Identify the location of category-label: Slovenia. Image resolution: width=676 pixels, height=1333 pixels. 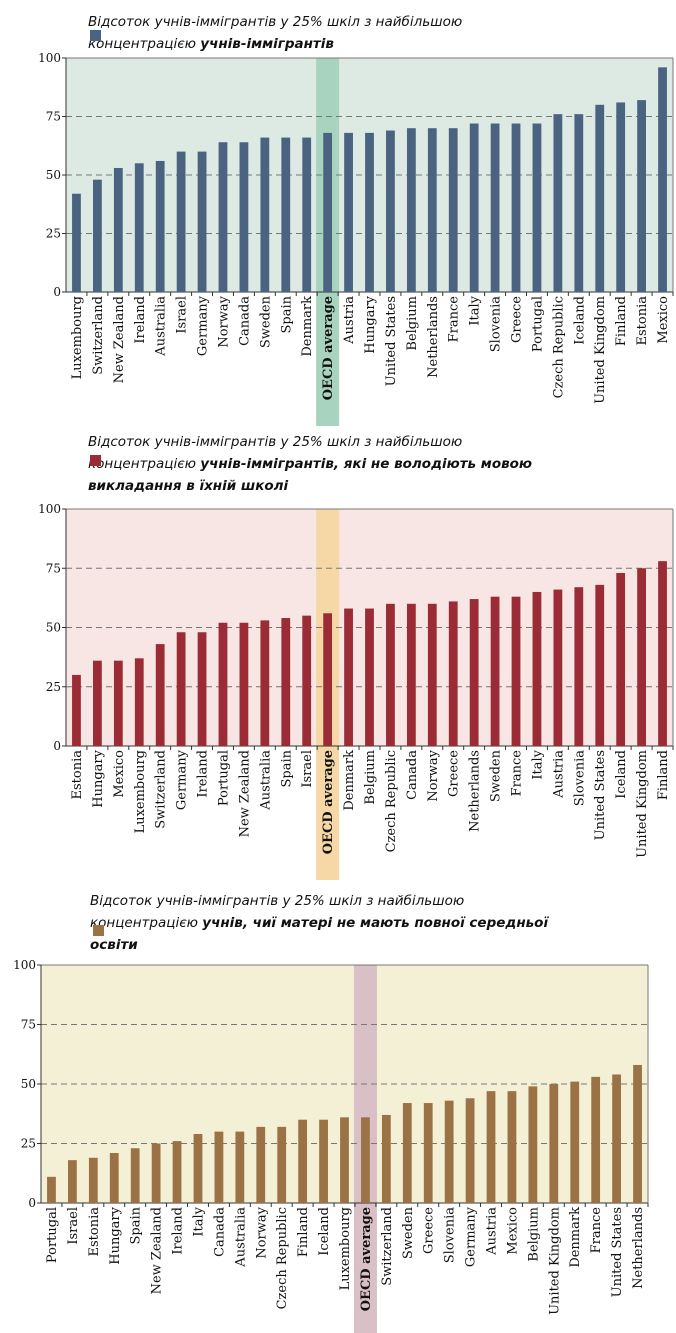
(450, 1235).